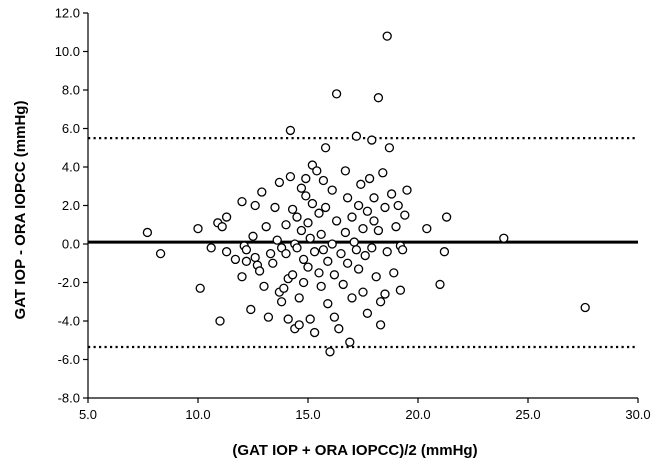 This screenshot has height=462, width=665. What do you see at coordinates (71, 167) in the screenshot?
I see `y-tick-label: 4.0` at bounding box center [71, 167].